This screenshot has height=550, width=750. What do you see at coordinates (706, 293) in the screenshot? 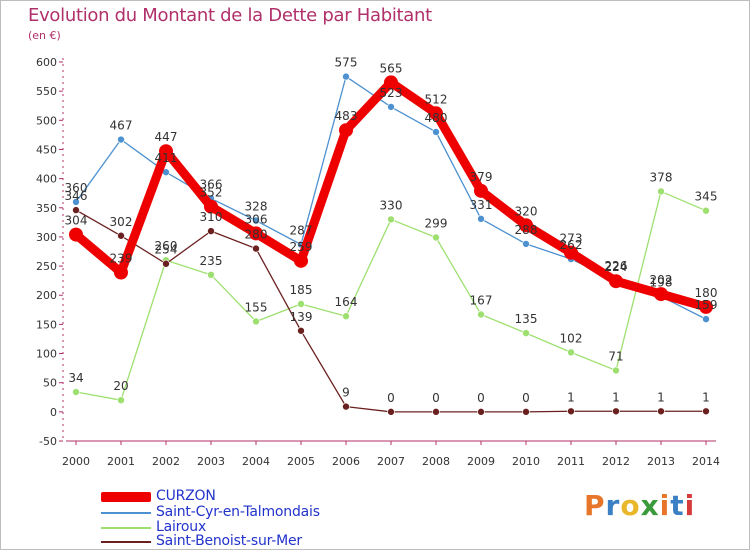
I see `data-label: 180` at bounding box center [706, 293].